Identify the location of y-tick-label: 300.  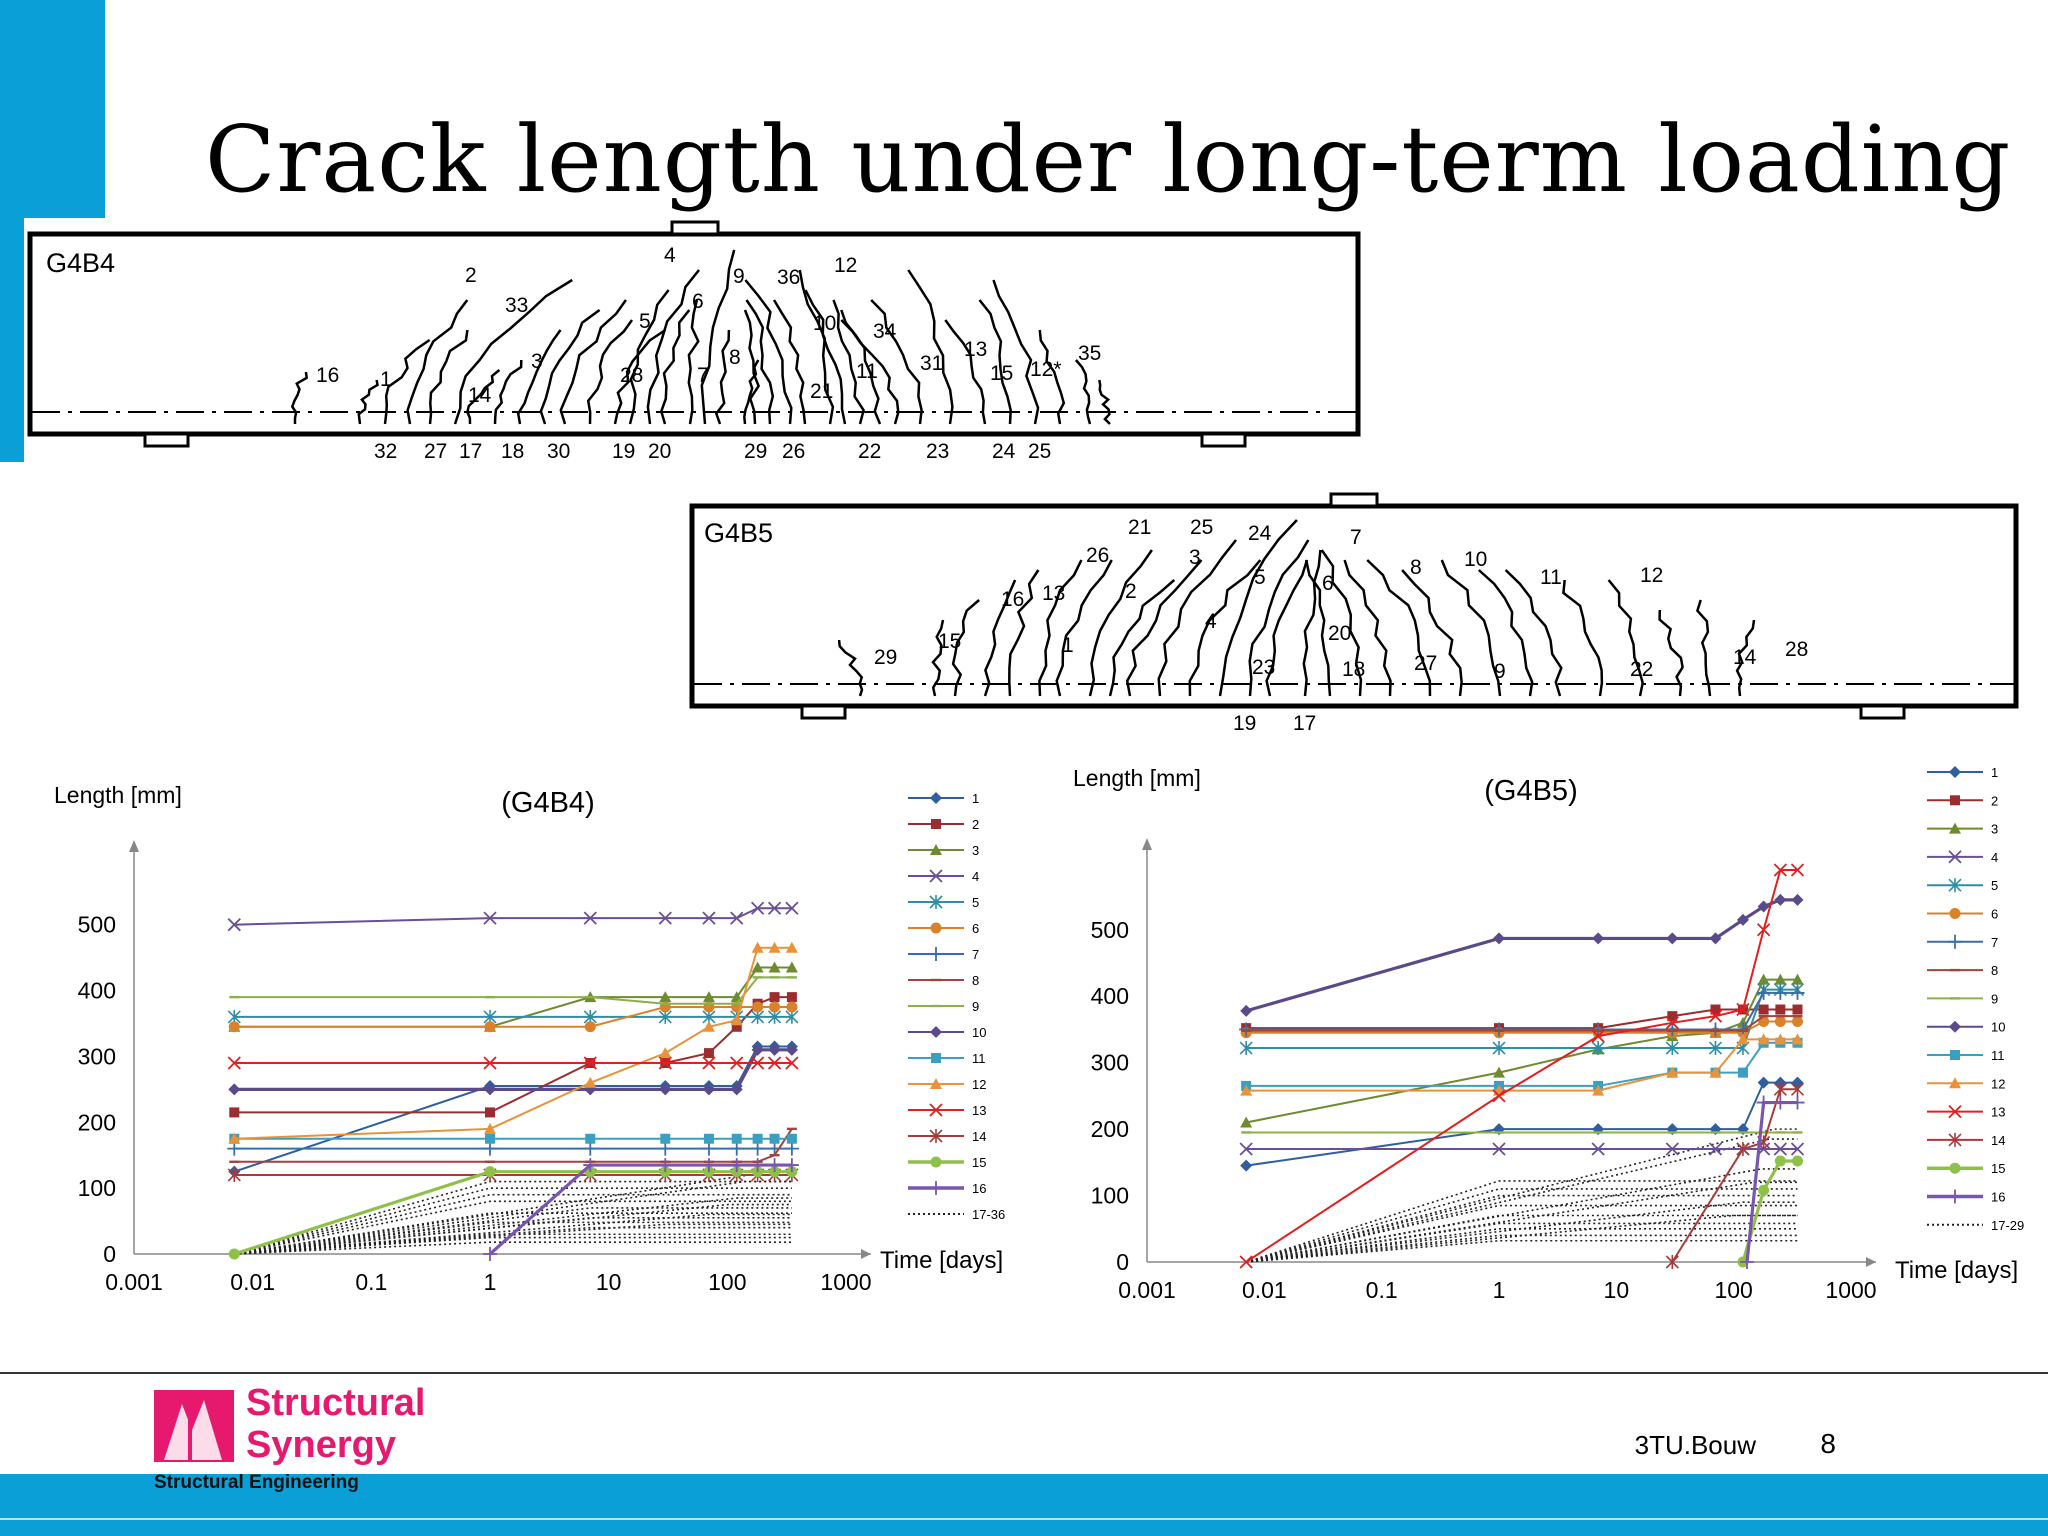
(97, 1056).